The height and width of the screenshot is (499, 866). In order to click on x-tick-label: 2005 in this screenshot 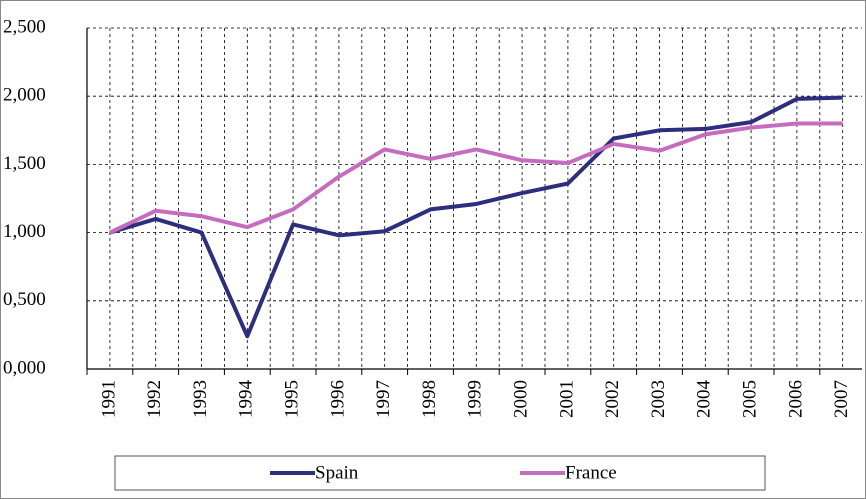, I will do `click(749, 399)`.